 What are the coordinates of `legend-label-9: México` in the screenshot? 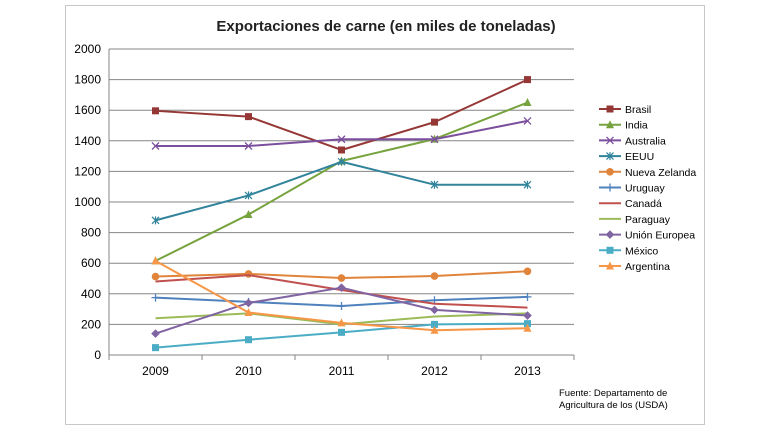 It's located at (641, 251).